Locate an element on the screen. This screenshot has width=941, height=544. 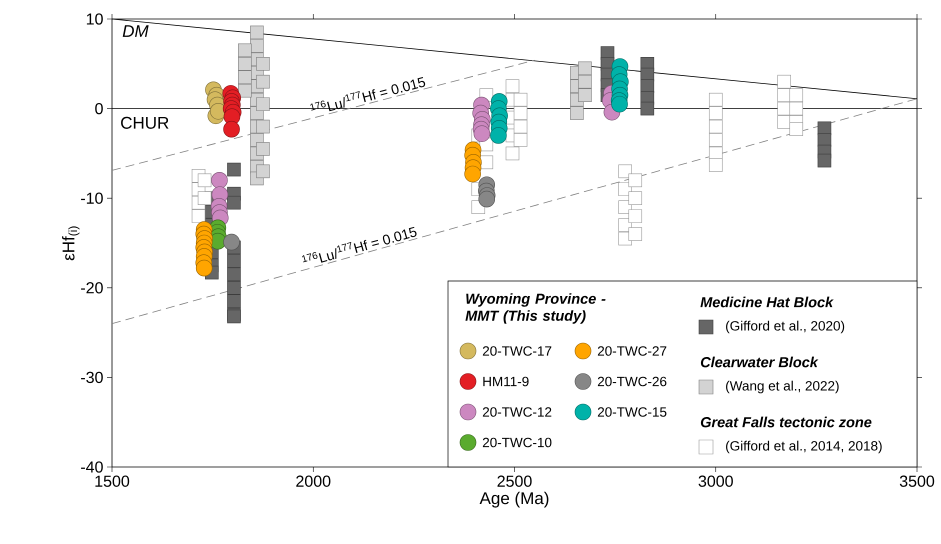
x-axis-title: Age (Ma) is located at coordinates (514, 500).